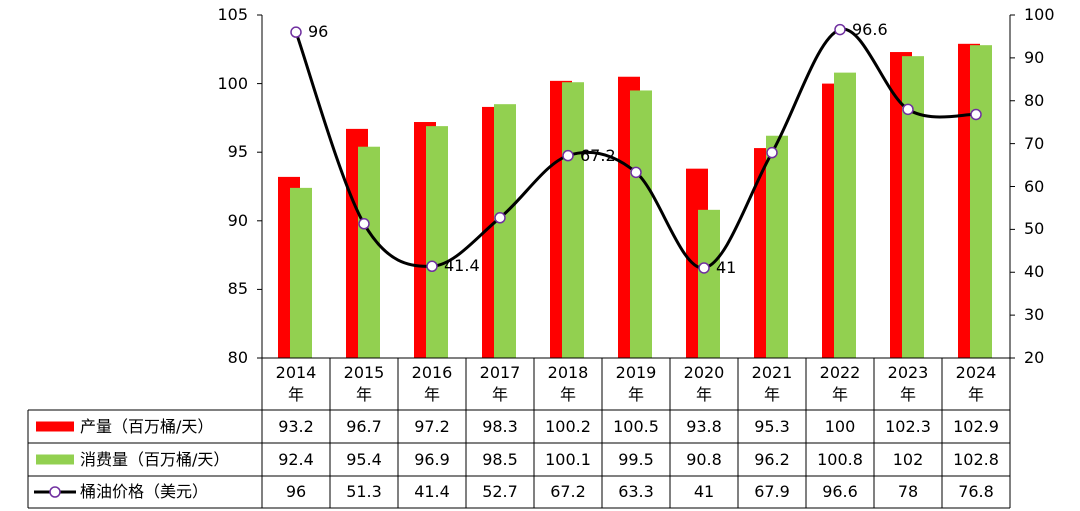 The image size is (1080, 511). Describe the element at coordinates (500, 426) in the screenshot. I see `table-cell: 98.3` at that location.